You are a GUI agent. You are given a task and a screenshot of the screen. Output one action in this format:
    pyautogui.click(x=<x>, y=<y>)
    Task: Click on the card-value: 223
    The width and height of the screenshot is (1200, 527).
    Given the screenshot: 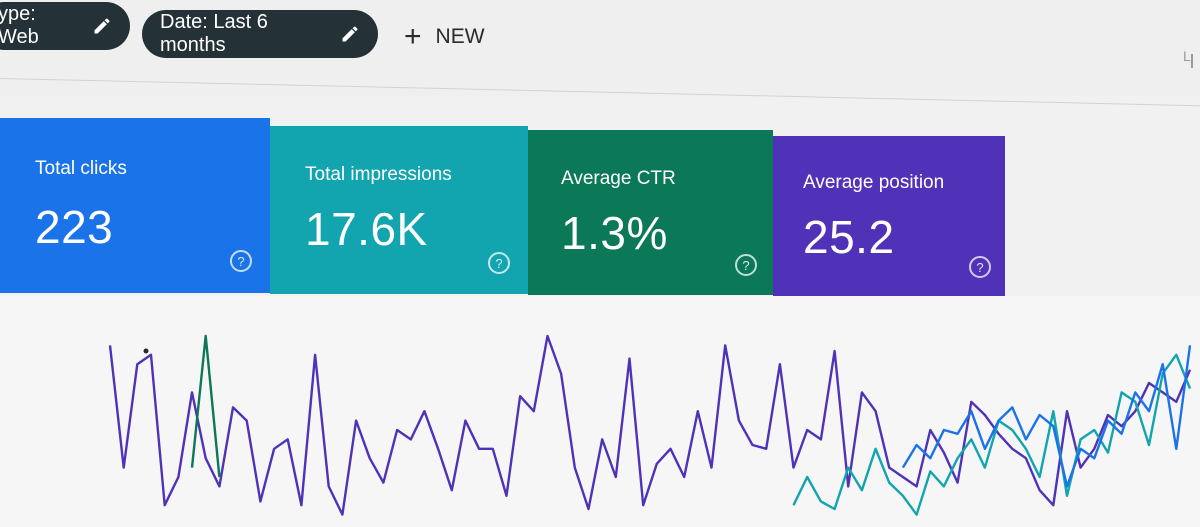 What is the action you would take?
    pyautogui.click(x=74, y=227)
    